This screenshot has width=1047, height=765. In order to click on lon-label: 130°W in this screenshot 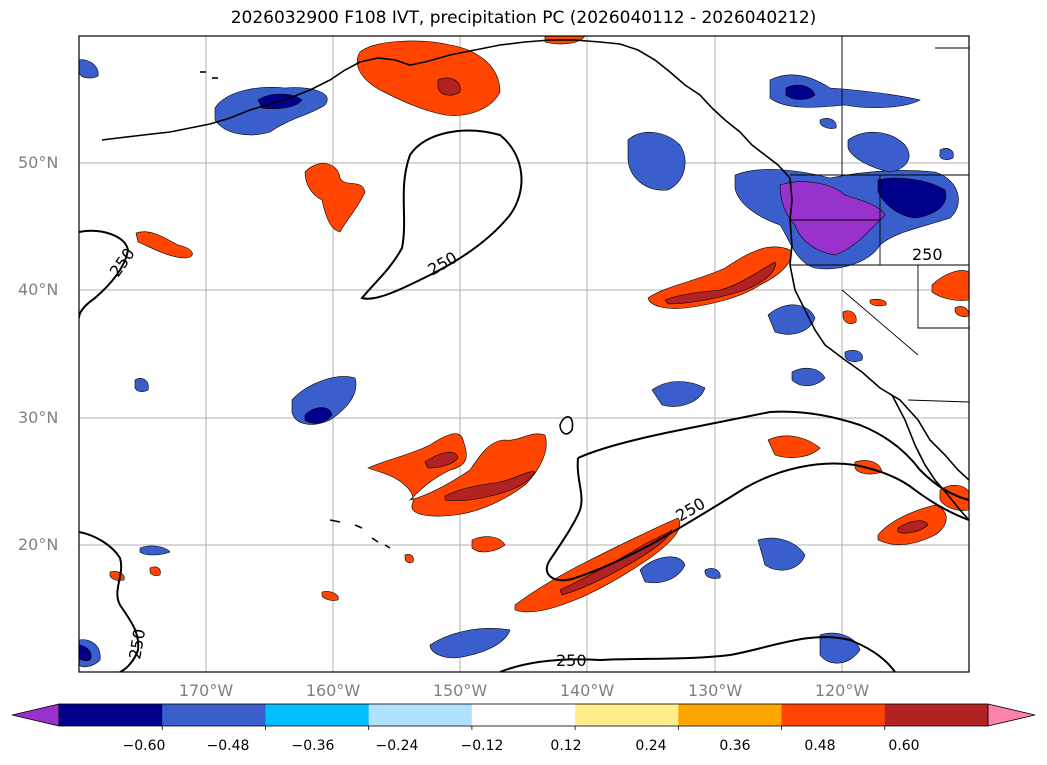, I will do `click(715, 690)`.